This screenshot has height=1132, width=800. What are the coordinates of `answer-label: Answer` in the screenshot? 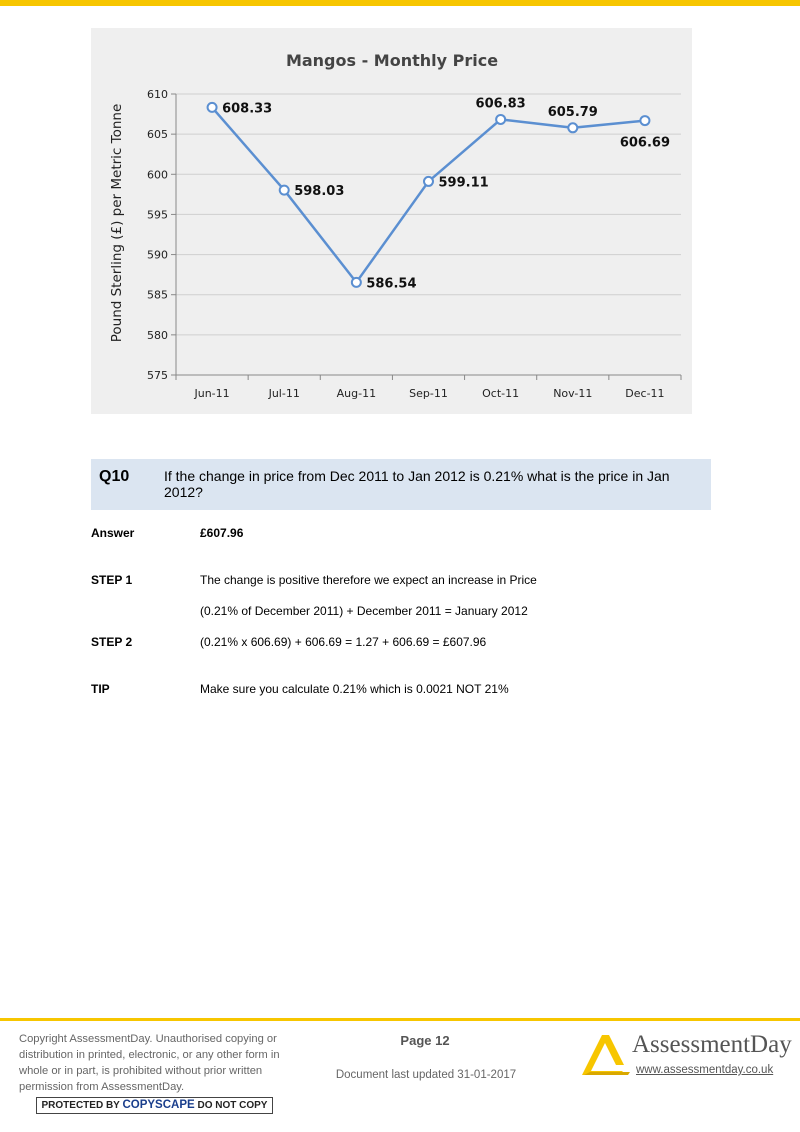 It's located at (113, 533).